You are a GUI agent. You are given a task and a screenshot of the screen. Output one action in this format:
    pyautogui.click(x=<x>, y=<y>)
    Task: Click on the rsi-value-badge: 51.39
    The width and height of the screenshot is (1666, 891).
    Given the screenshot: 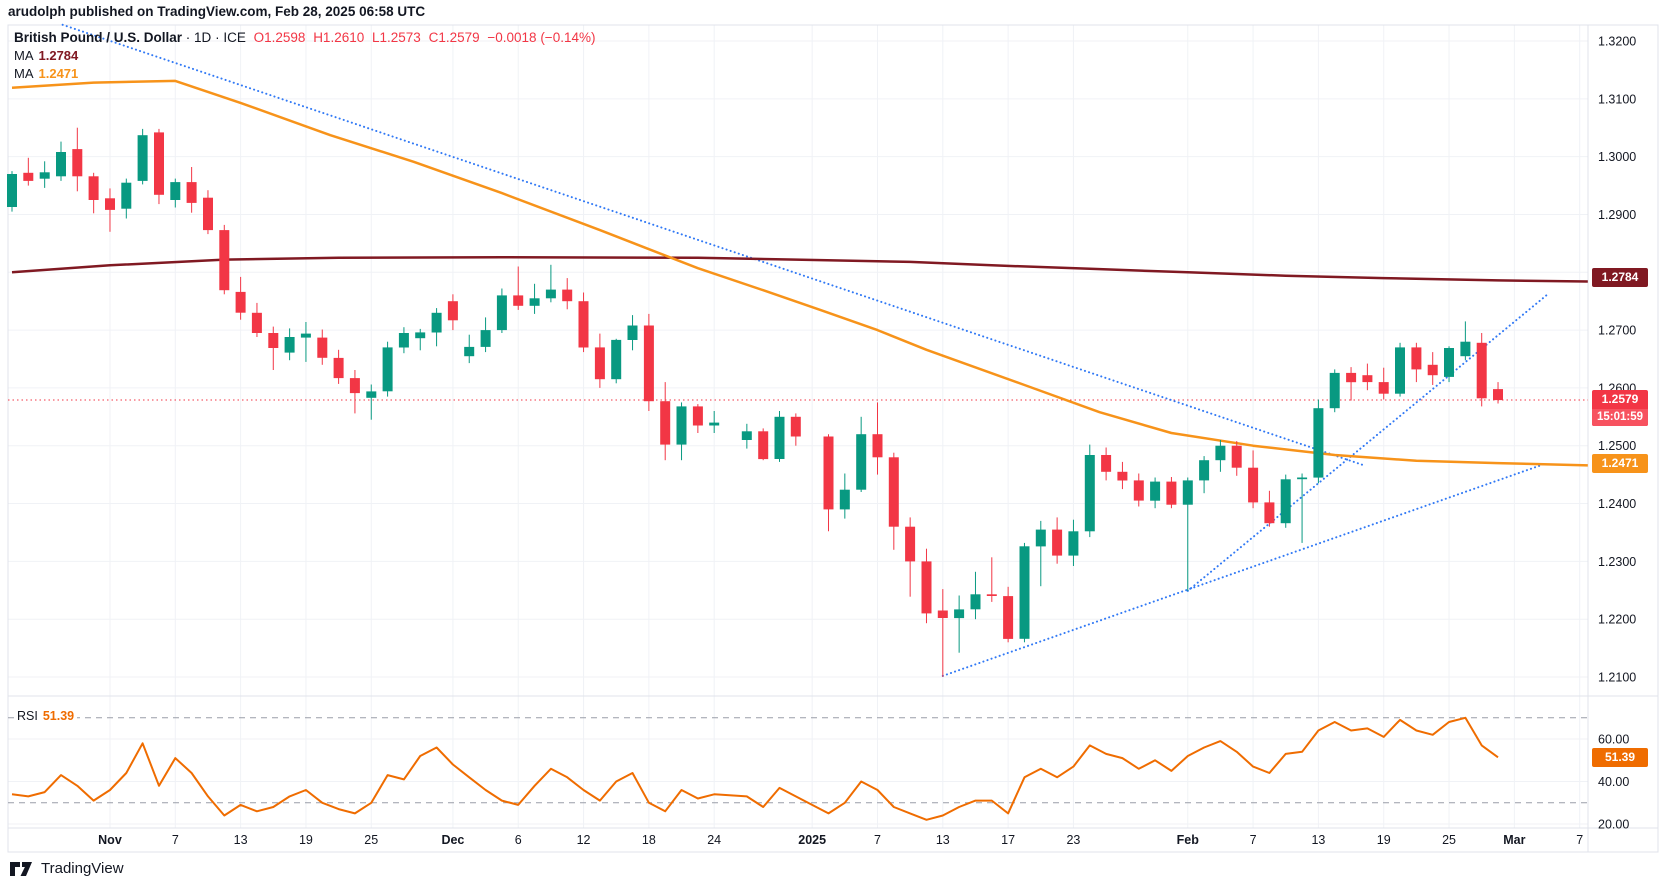 What is the action you would take?
    pyautogui.click(x=1620, y=757)
    